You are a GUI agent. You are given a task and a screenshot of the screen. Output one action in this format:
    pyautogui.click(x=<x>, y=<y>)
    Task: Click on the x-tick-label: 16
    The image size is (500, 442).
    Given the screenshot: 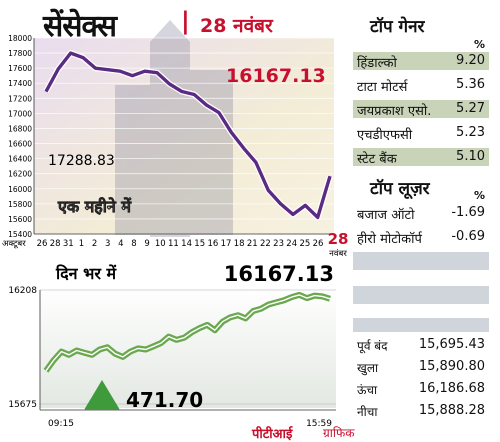 What is the action you would take?
    pyautogui.click(x=212, y=244)
    